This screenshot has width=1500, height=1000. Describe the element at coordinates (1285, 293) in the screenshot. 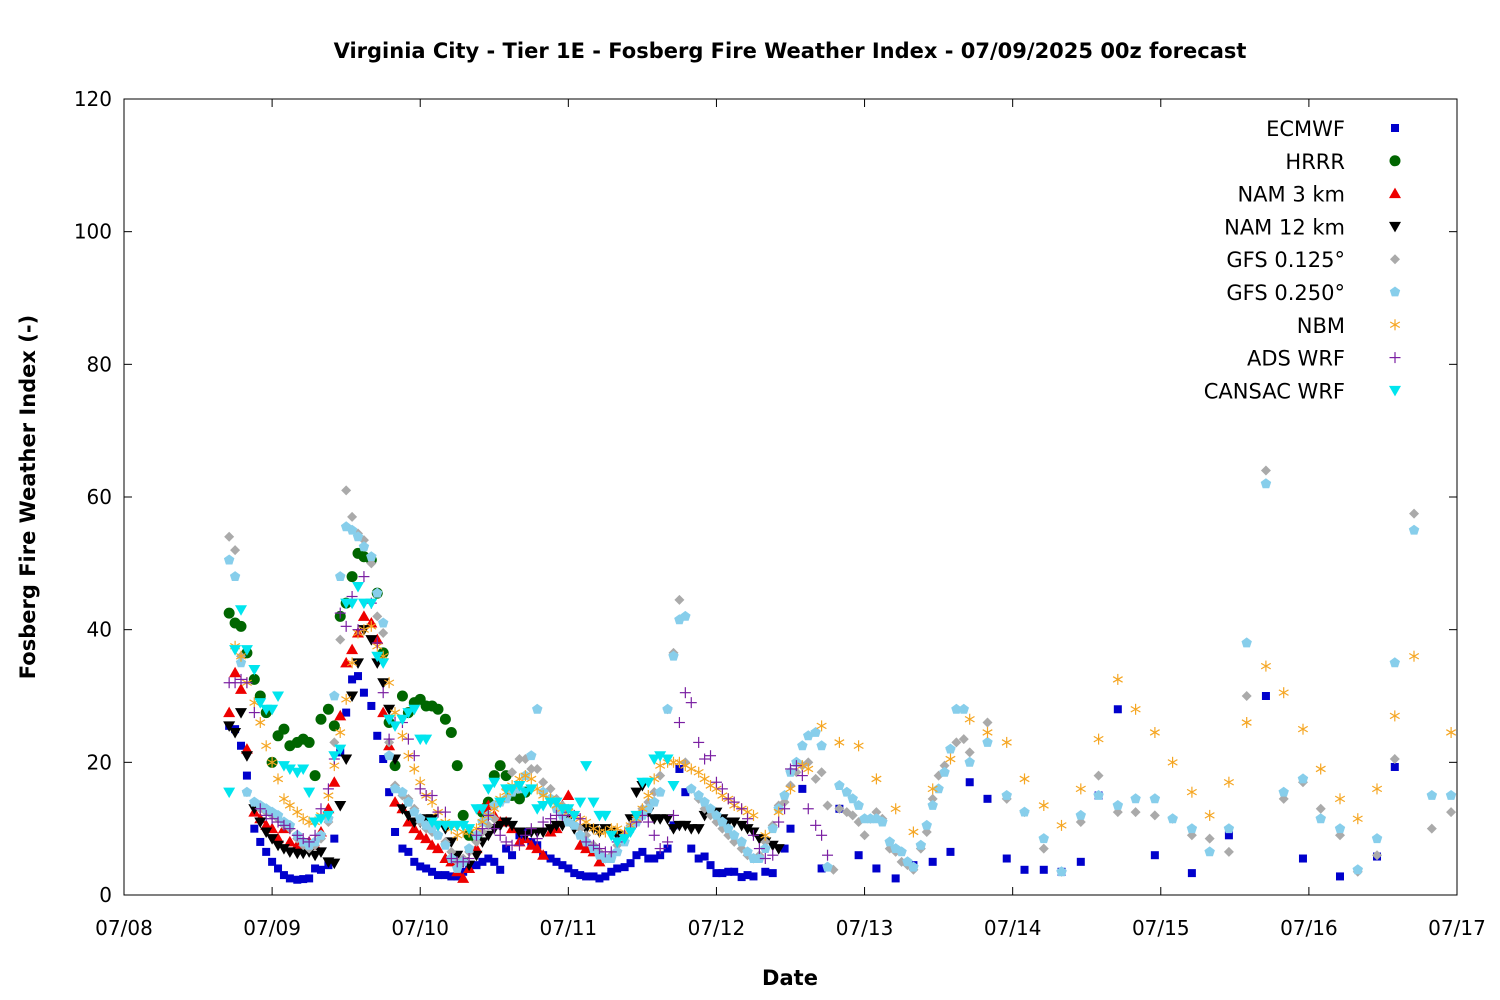

I see `legend-label: GFS 0.250°` at that location.